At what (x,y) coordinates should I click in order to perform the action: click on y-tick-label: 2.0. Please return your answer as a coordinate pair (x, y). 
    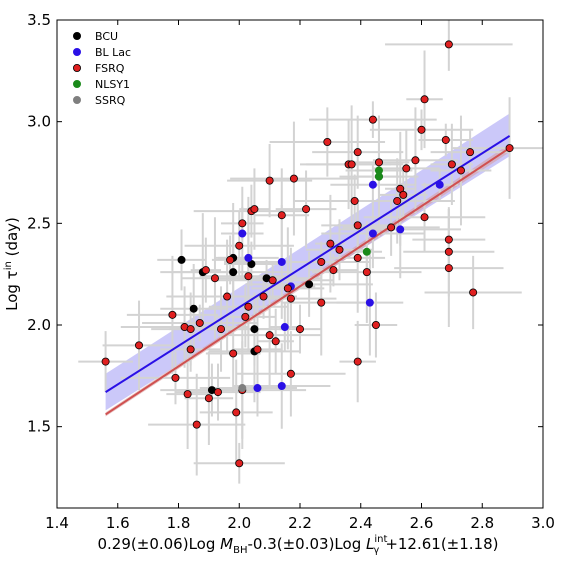
    Looking at the image, I should click on (39, 325).